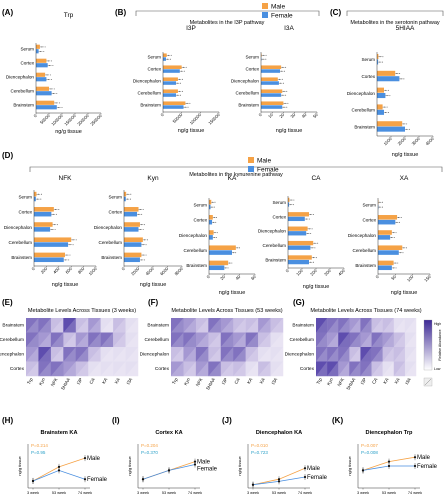 The image size is (446, 500). I want to click on row-label: Cerebellum, so click(12, 340).